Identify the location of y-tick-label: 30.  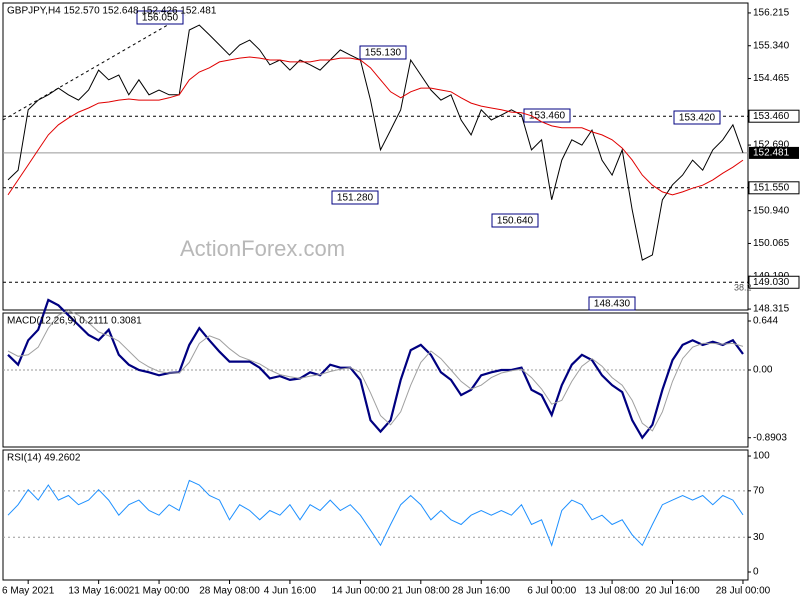
(759, 537).